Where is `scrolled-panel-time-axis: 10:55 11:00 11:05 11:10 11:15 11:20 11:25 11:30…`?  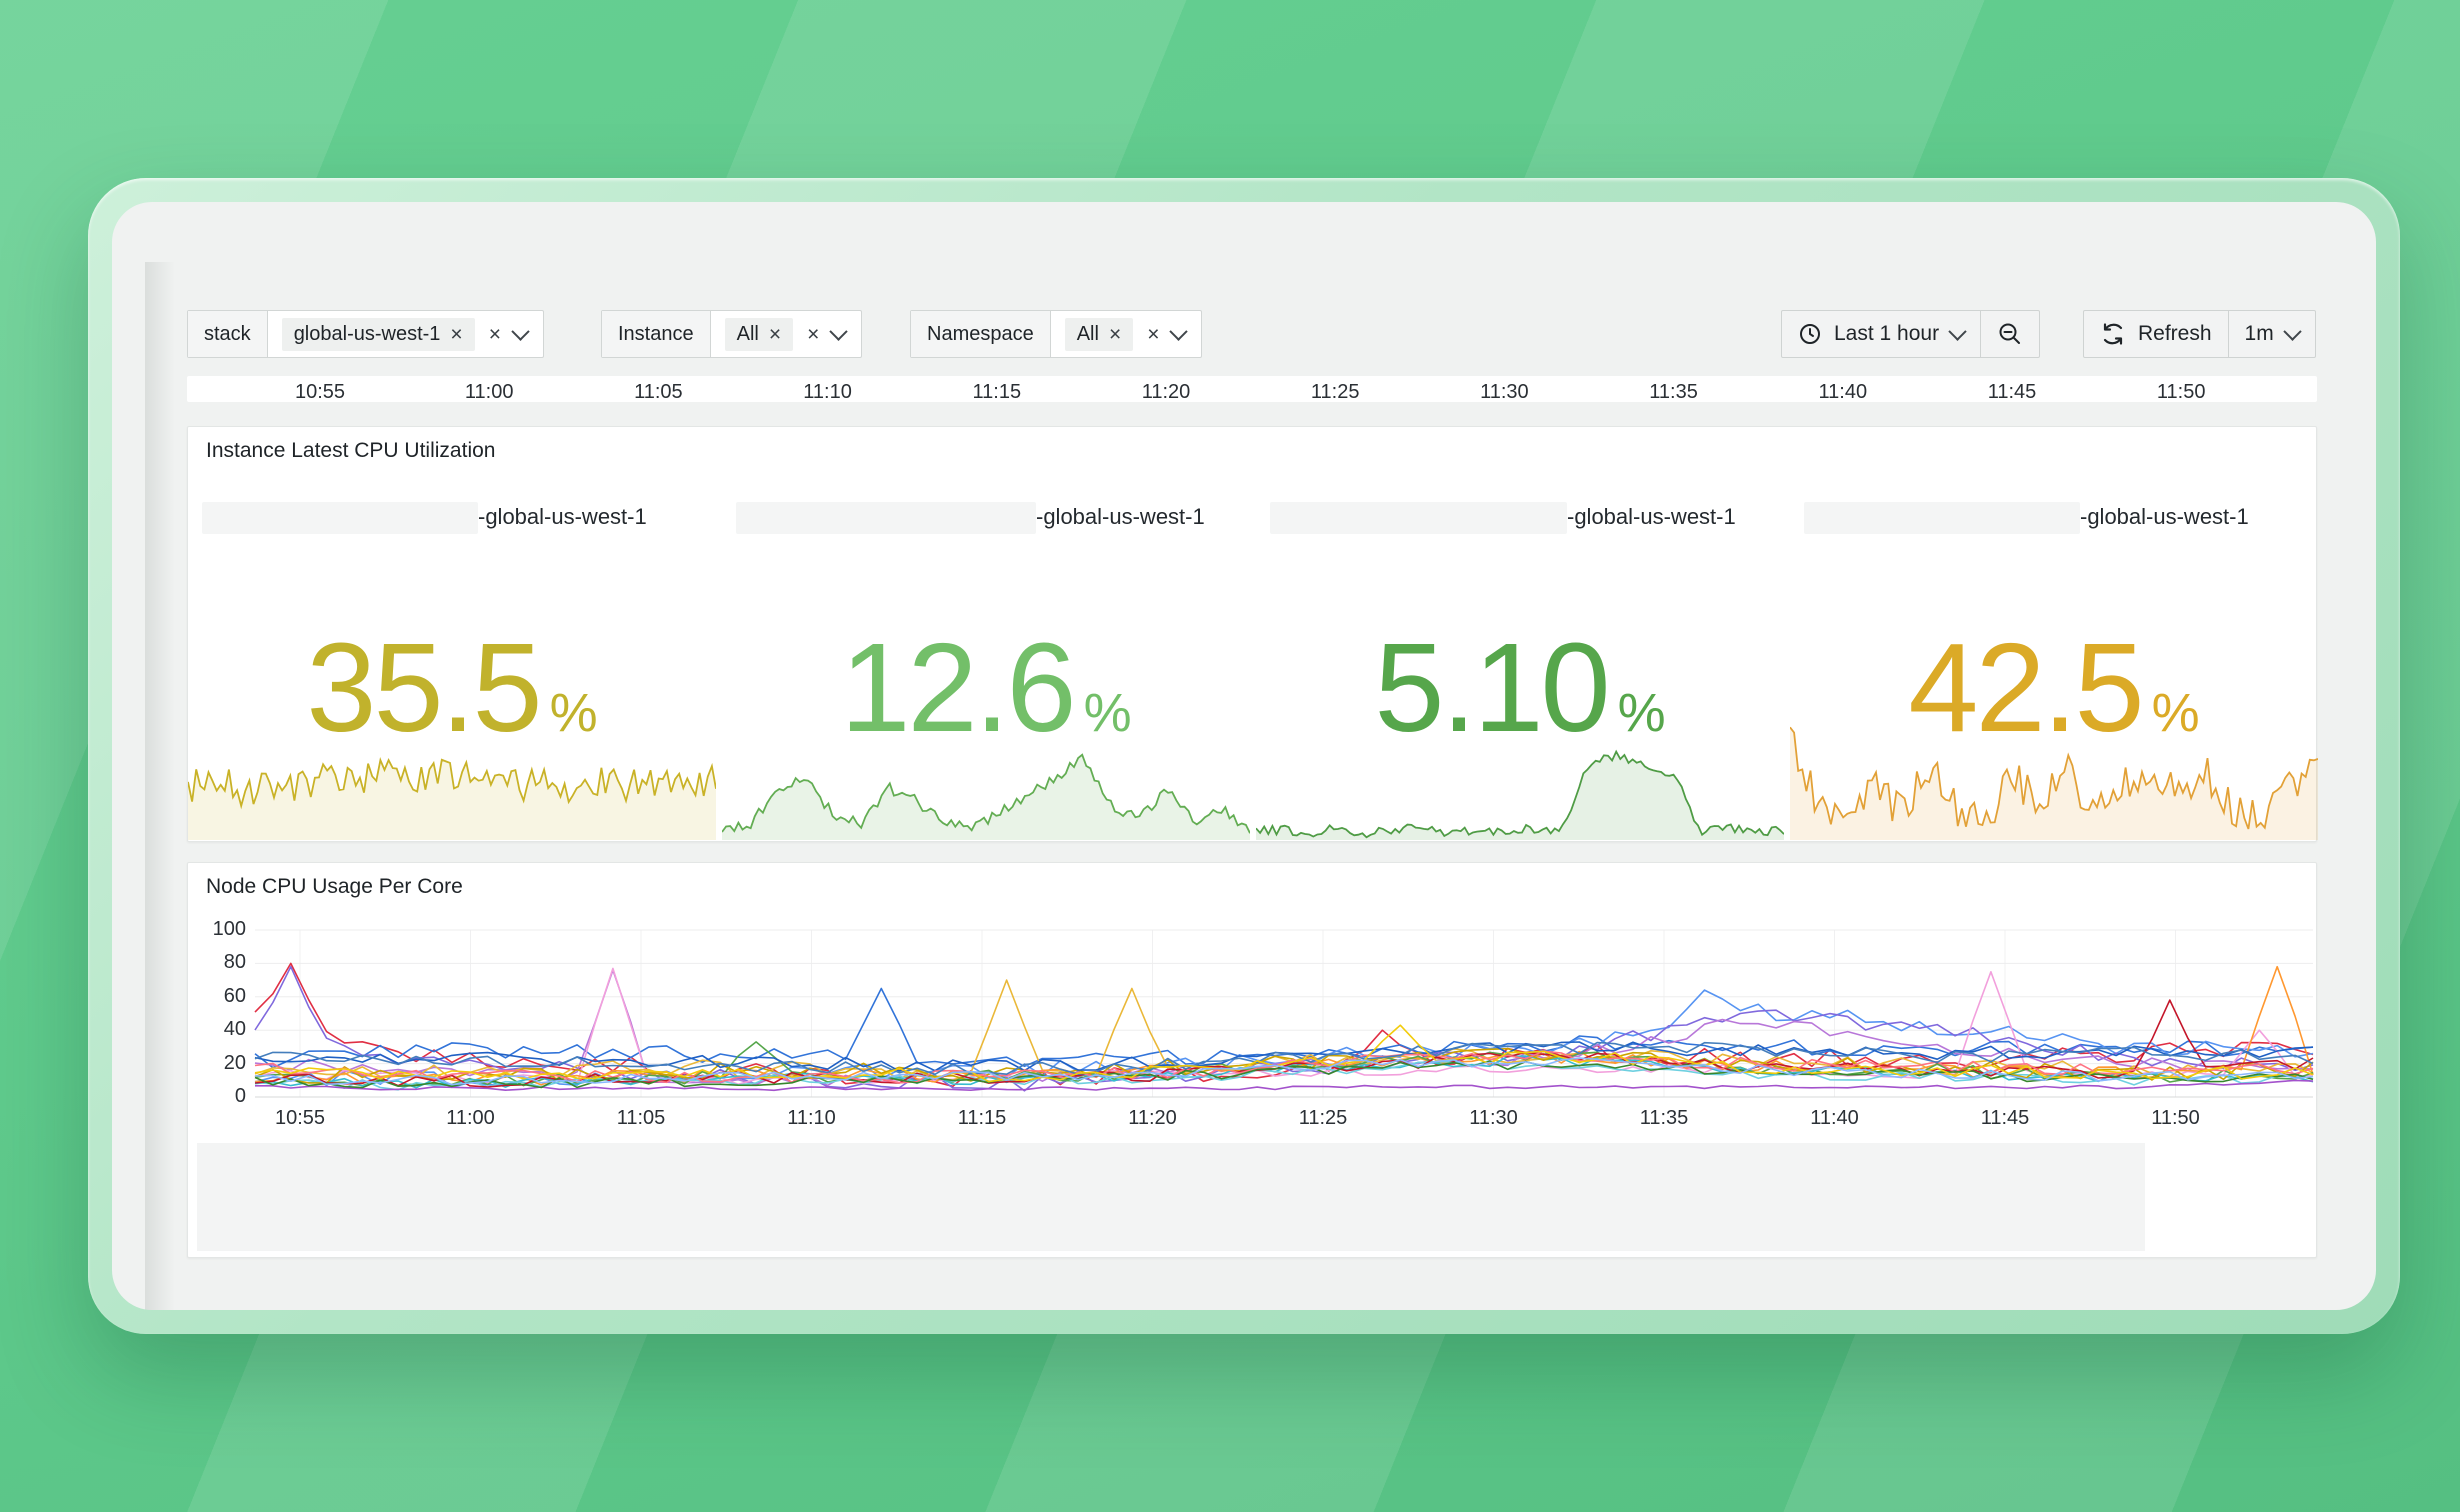 scrolled-panel-time-axis: 10:55 11:00 11:05 11:10 11:15 11:20 11:25 11:30… is located at coordinates (1252, 389).